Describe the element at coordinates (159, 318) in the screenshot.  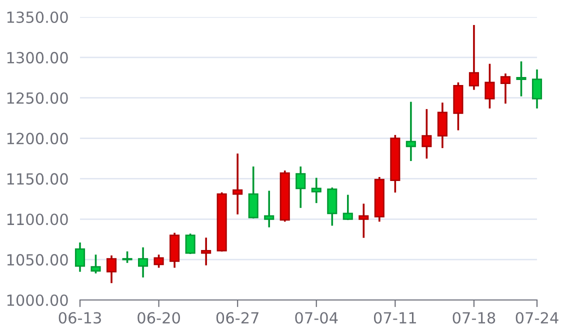
I see `x-tick-label: 06-20` at that location.